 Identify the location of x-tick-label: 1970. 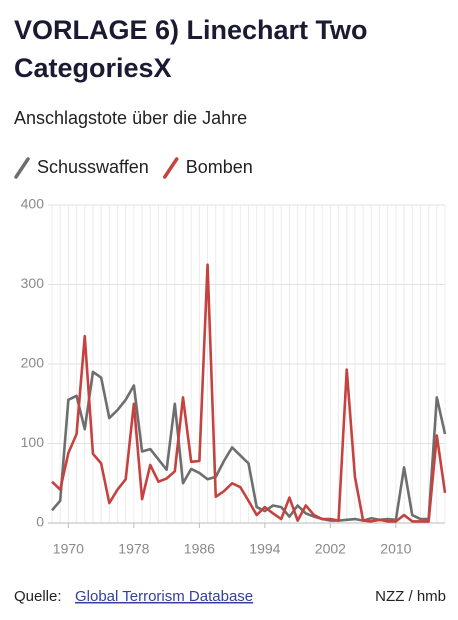
(68, 549).